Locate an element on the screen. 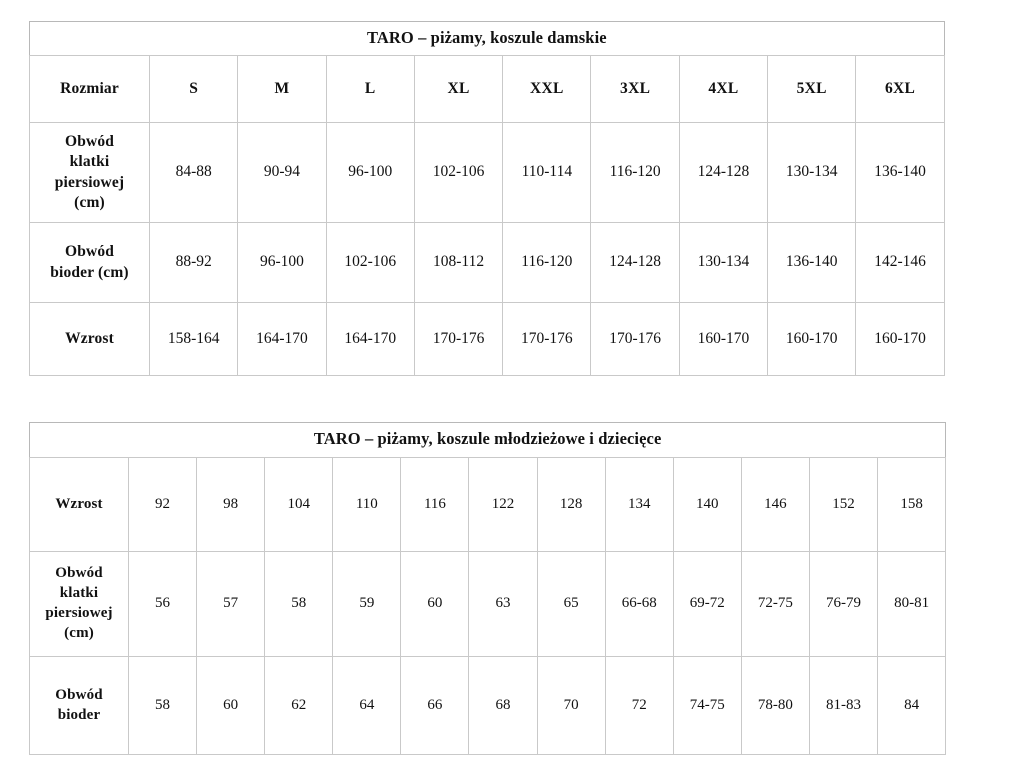 This screenshot has height=768, width=1024. cell-value: 78-80 is located at coordinates (775, 705).